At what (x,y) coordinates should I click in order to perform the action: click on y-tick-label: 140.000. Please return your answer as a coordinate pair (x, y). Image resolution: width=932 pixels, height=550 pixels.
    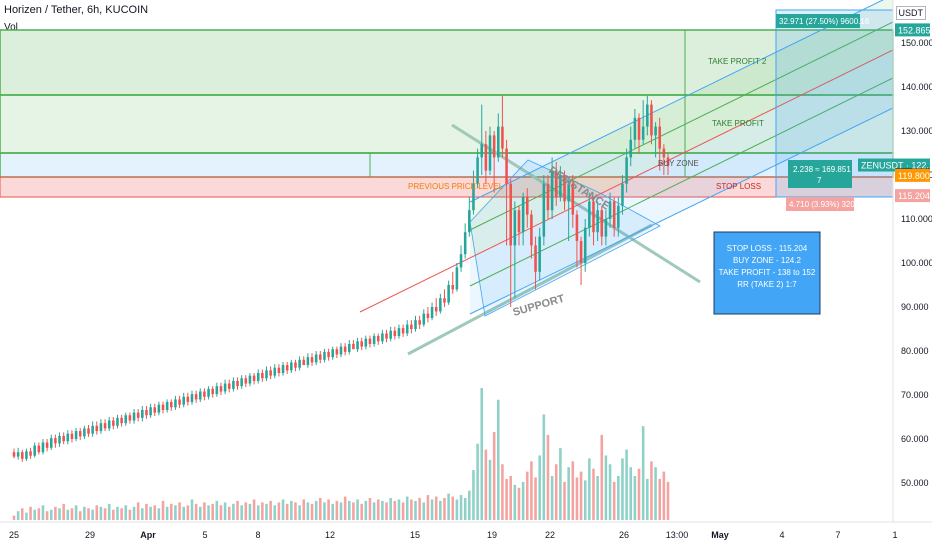
    Looking at the image, I should click on (916, 87).